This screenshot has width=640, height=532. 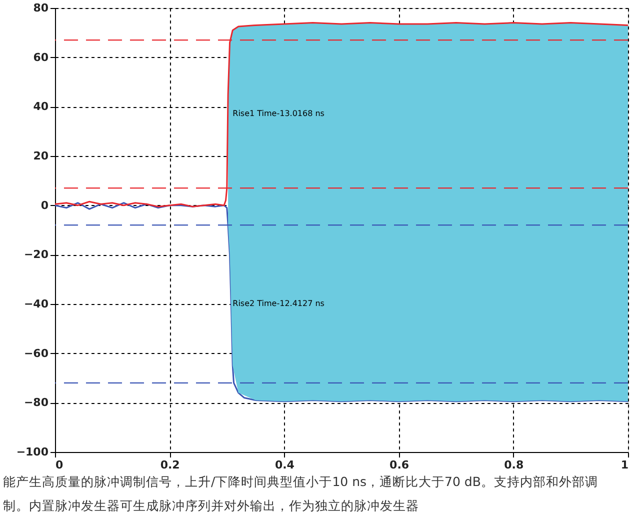 I want to click on y-tick-label: −20, so click(x=36, y=255).